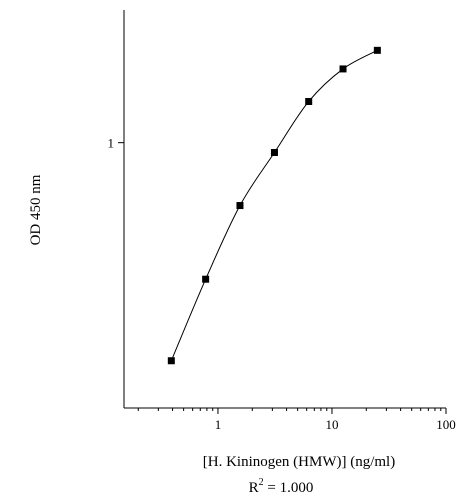 This screenshot has height=501, width=457. What do you see at coordinates (446, 424) in the screenshot?
I see `x-tick-label: 100` at bounding box center [446, 424].